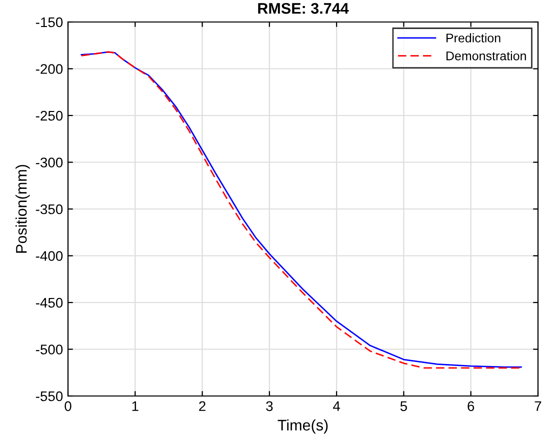 The height and width of the screenshot is (447, 545). I want to click on x-tick-label: 2, so click(202, 406).